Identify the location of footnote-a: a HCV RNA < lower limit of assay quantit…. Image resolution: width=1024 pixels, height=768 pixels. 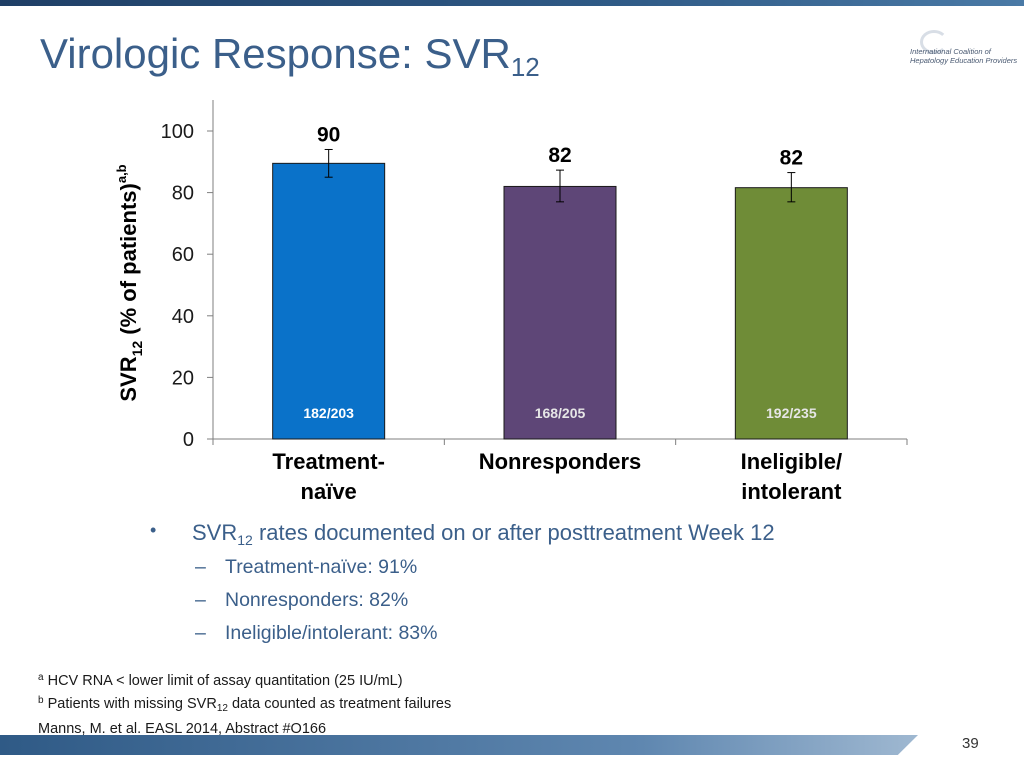
(220, 680).